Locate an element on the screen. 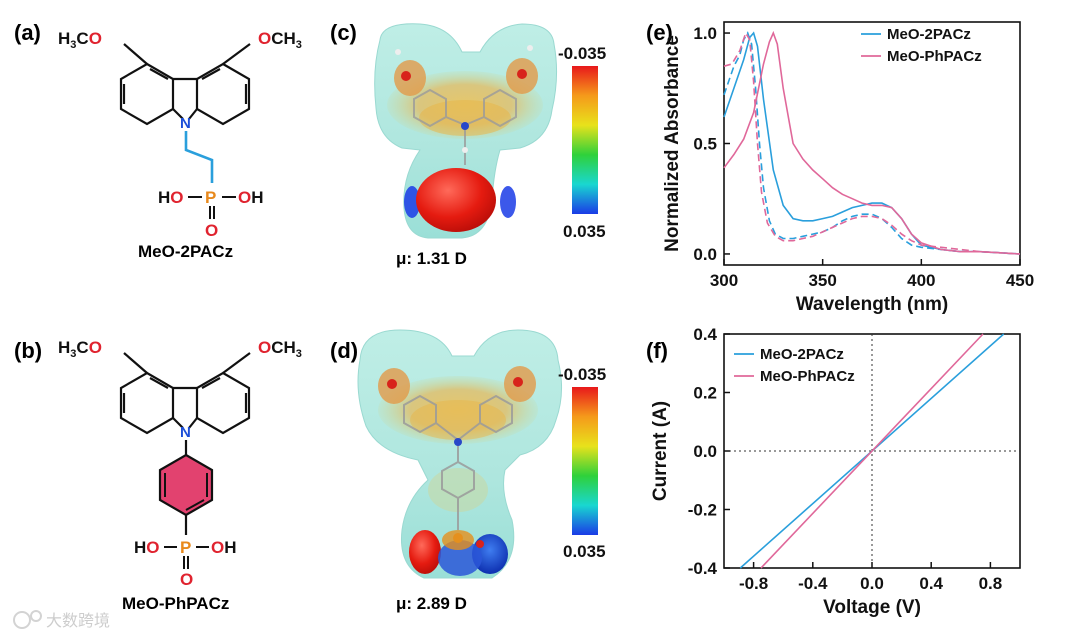  panel-b-label: (b) is located at coordinates (28, 350).